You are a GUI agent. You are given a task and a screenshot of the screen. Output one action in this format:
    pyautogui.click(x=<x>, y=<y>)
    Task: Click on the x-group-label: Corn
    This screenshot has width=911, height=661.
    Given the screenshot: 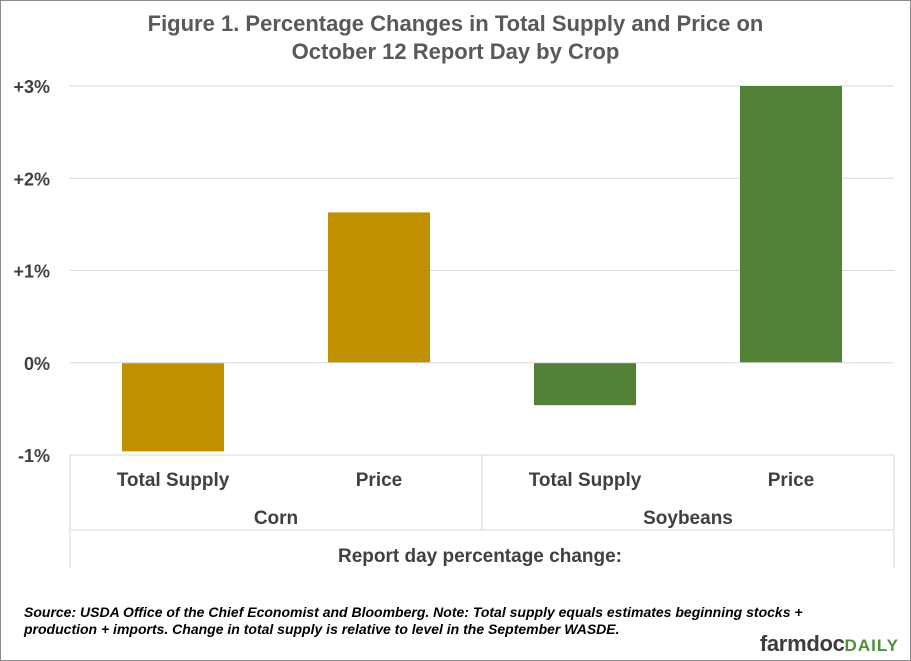 What is the action you would take?
    pyautogui.click(x=276, y=518)
    